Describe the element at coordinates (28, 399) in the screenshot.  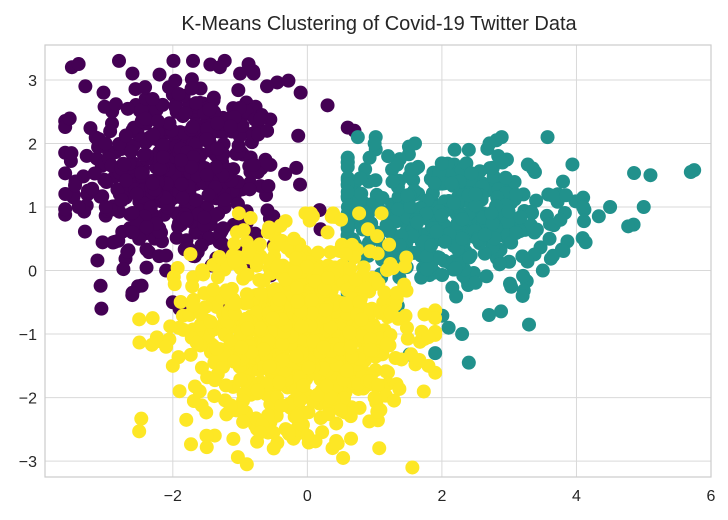
I see `y-tick-label: −2` at that location.